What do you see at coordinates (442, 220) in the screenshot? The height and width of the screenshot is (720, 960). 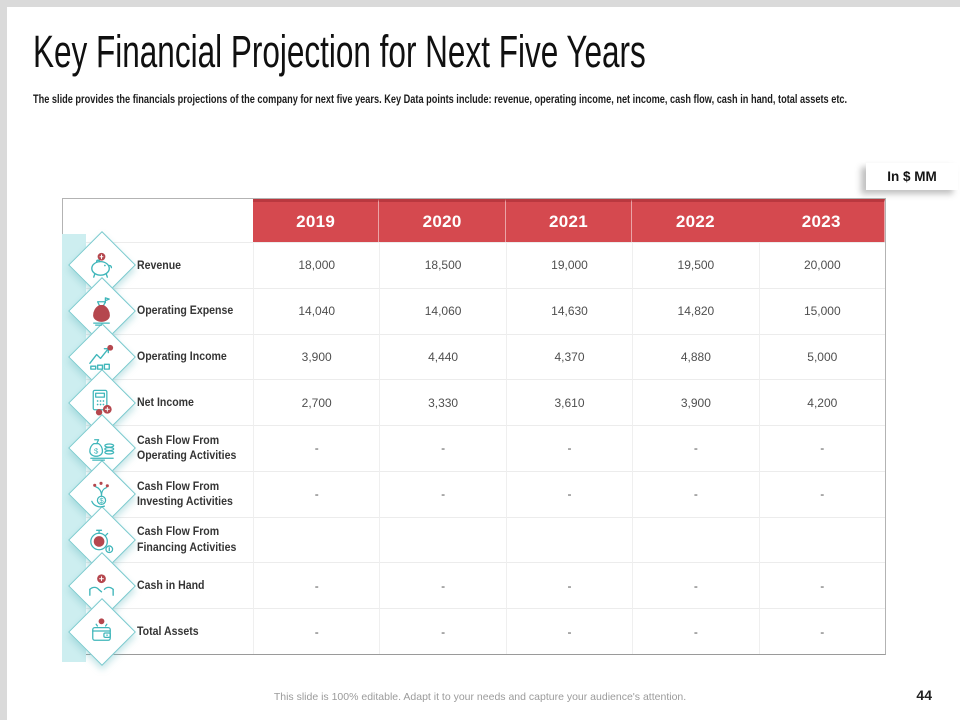 I see `year-header: 2020` at bounding box center [442, 220].